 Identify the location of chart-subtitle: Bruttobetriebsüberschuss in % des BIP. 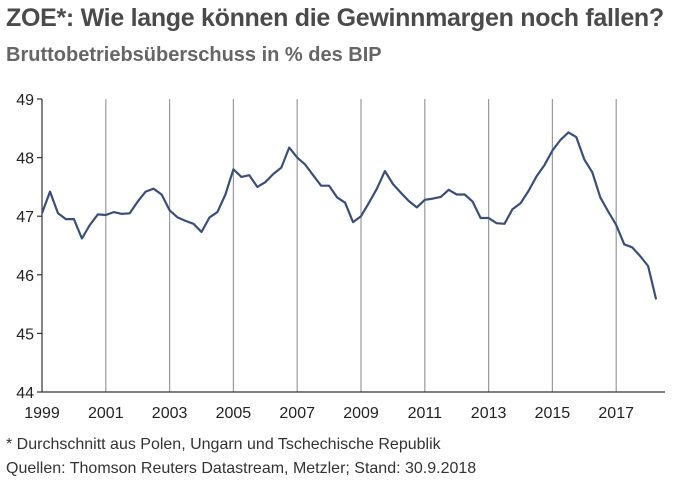
(194, 55).